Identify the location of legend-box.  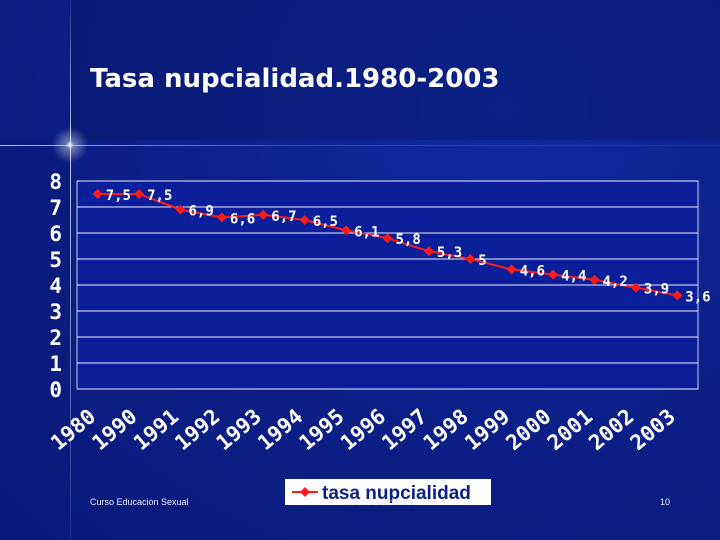
(388, 492).